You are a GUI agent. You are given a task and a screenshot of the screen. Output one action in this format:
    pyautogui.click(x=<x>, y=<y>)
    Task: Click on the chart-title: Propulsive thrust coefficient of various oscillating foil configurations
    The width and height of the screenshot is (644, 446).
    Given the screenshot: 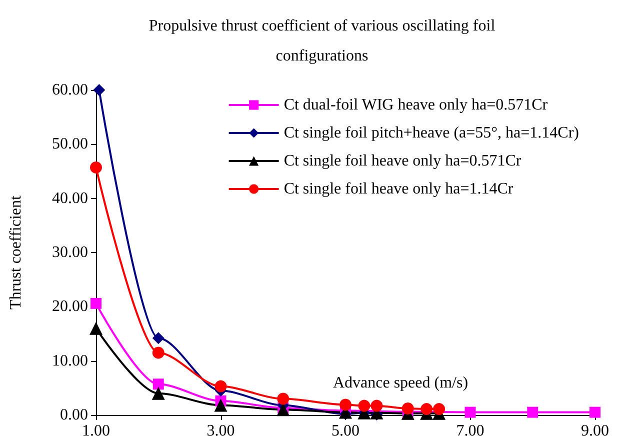 What is the action you would take?
    pyautogui.click(x=322, y=41)
    